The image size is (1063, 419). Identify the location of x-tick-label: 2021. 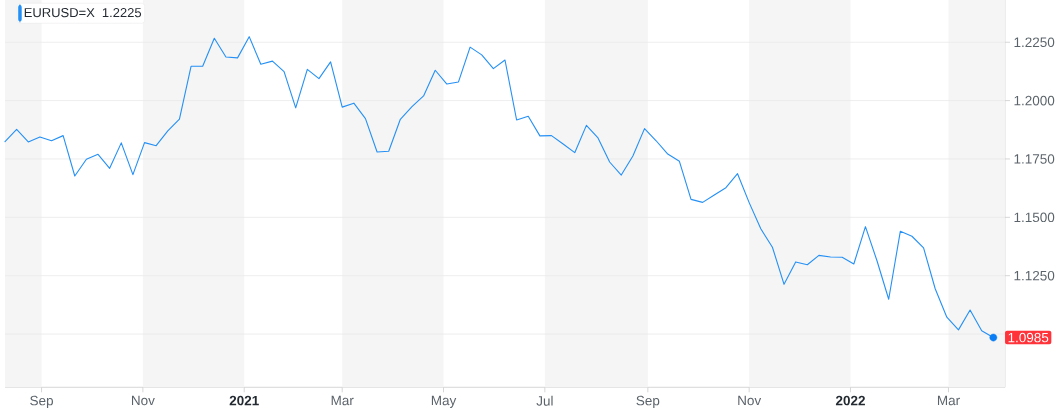
(244, 400).